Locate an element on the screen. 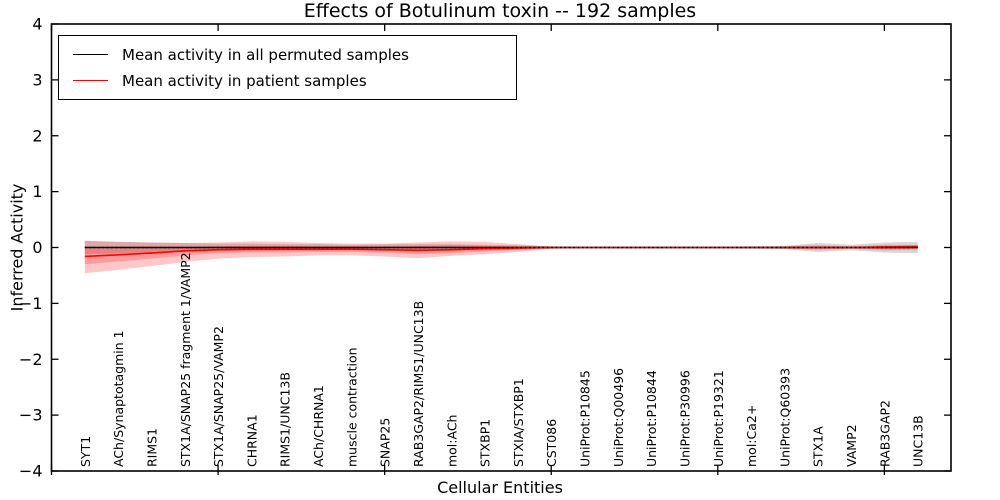 Image resolution: width=1000 pixels, height=500 pixels. x-category-label: UniProt:Q60393 is located at coordinates (784, 417).